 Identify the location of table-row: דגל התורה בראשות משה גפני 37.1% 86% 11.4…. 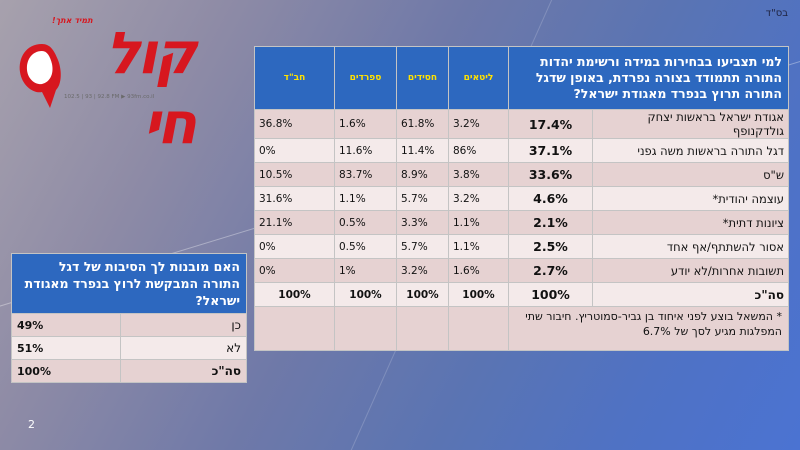
(521, 150).